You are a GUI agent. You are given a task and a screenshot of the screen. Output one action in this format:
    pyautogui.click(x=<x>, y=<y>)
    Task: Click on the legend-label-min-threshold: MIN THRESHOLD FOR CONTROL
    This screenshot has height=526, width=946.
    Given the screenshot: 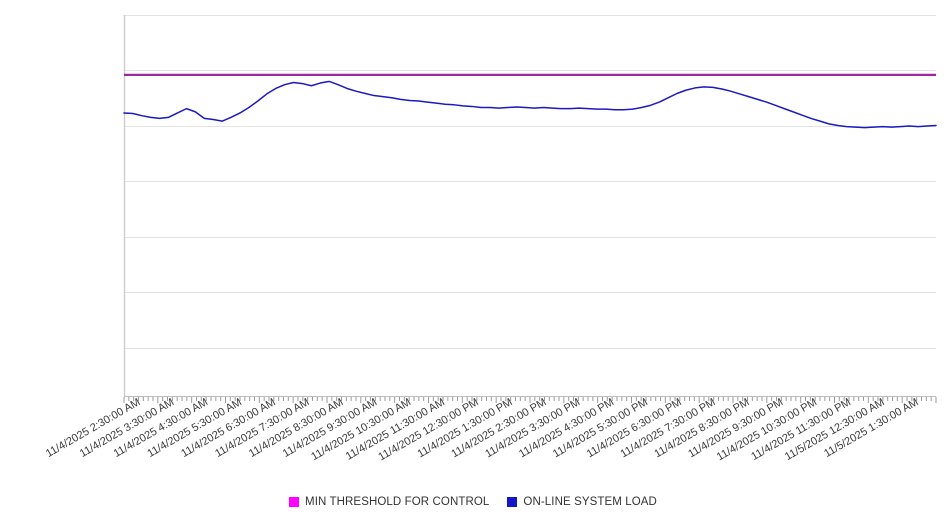 What is the action you would take?
    pyautogui.click(x=397, y=502)
    